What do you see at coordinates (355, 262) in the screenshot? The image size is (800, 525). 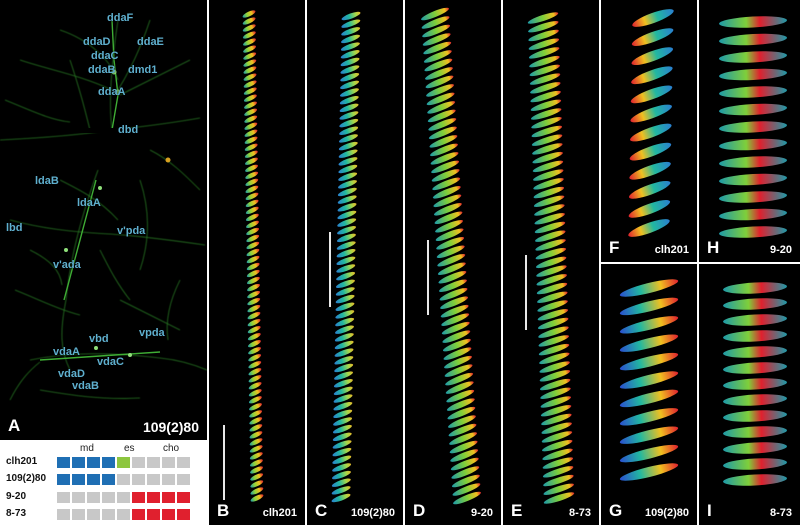 I see `panel-c: C 109(2)80` at bounding box center [355, 262].